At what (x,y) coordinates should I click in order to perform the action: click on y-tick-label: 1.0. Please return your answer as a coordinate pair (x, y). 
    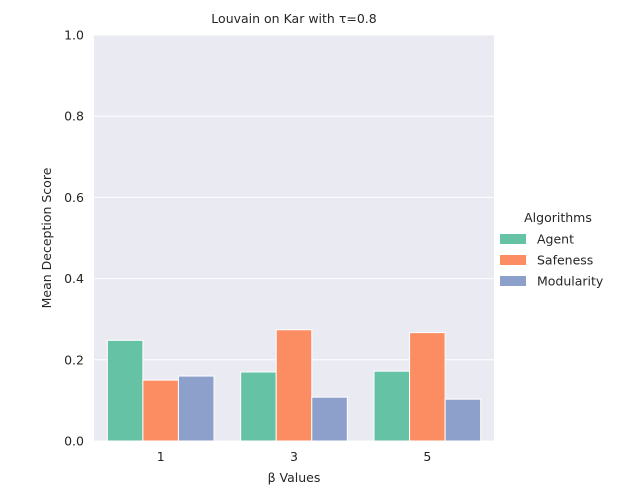
    Looking at the image, I should click on (74, 35).